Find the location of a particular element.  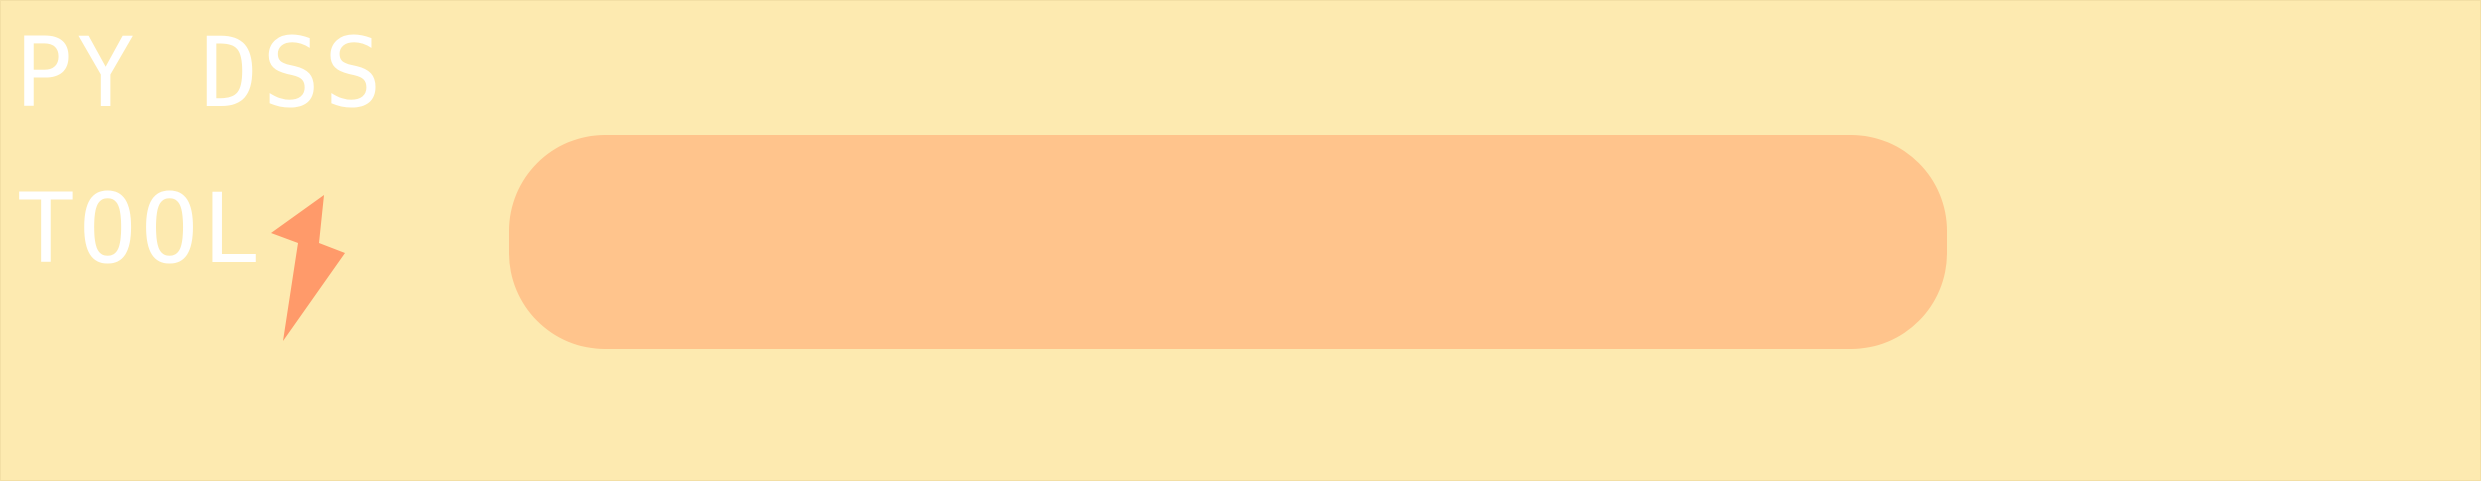

logo-line-2: TOOL is located at coordinates (141, 229).